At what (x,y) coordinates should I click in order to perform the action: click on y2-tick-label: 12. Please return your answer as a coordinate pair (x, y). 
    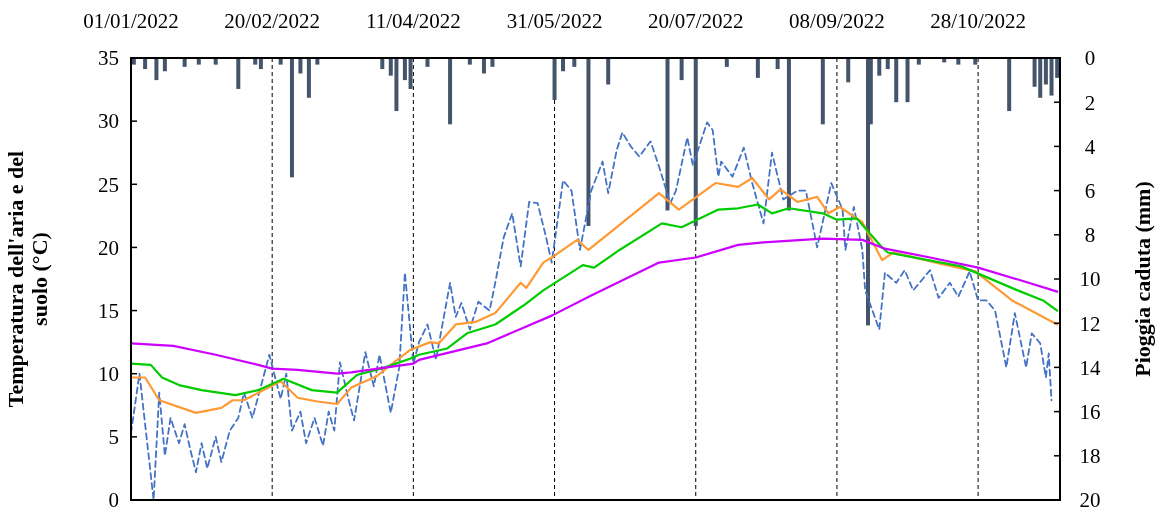
    Looking at the image, I should click on (1090, 323).